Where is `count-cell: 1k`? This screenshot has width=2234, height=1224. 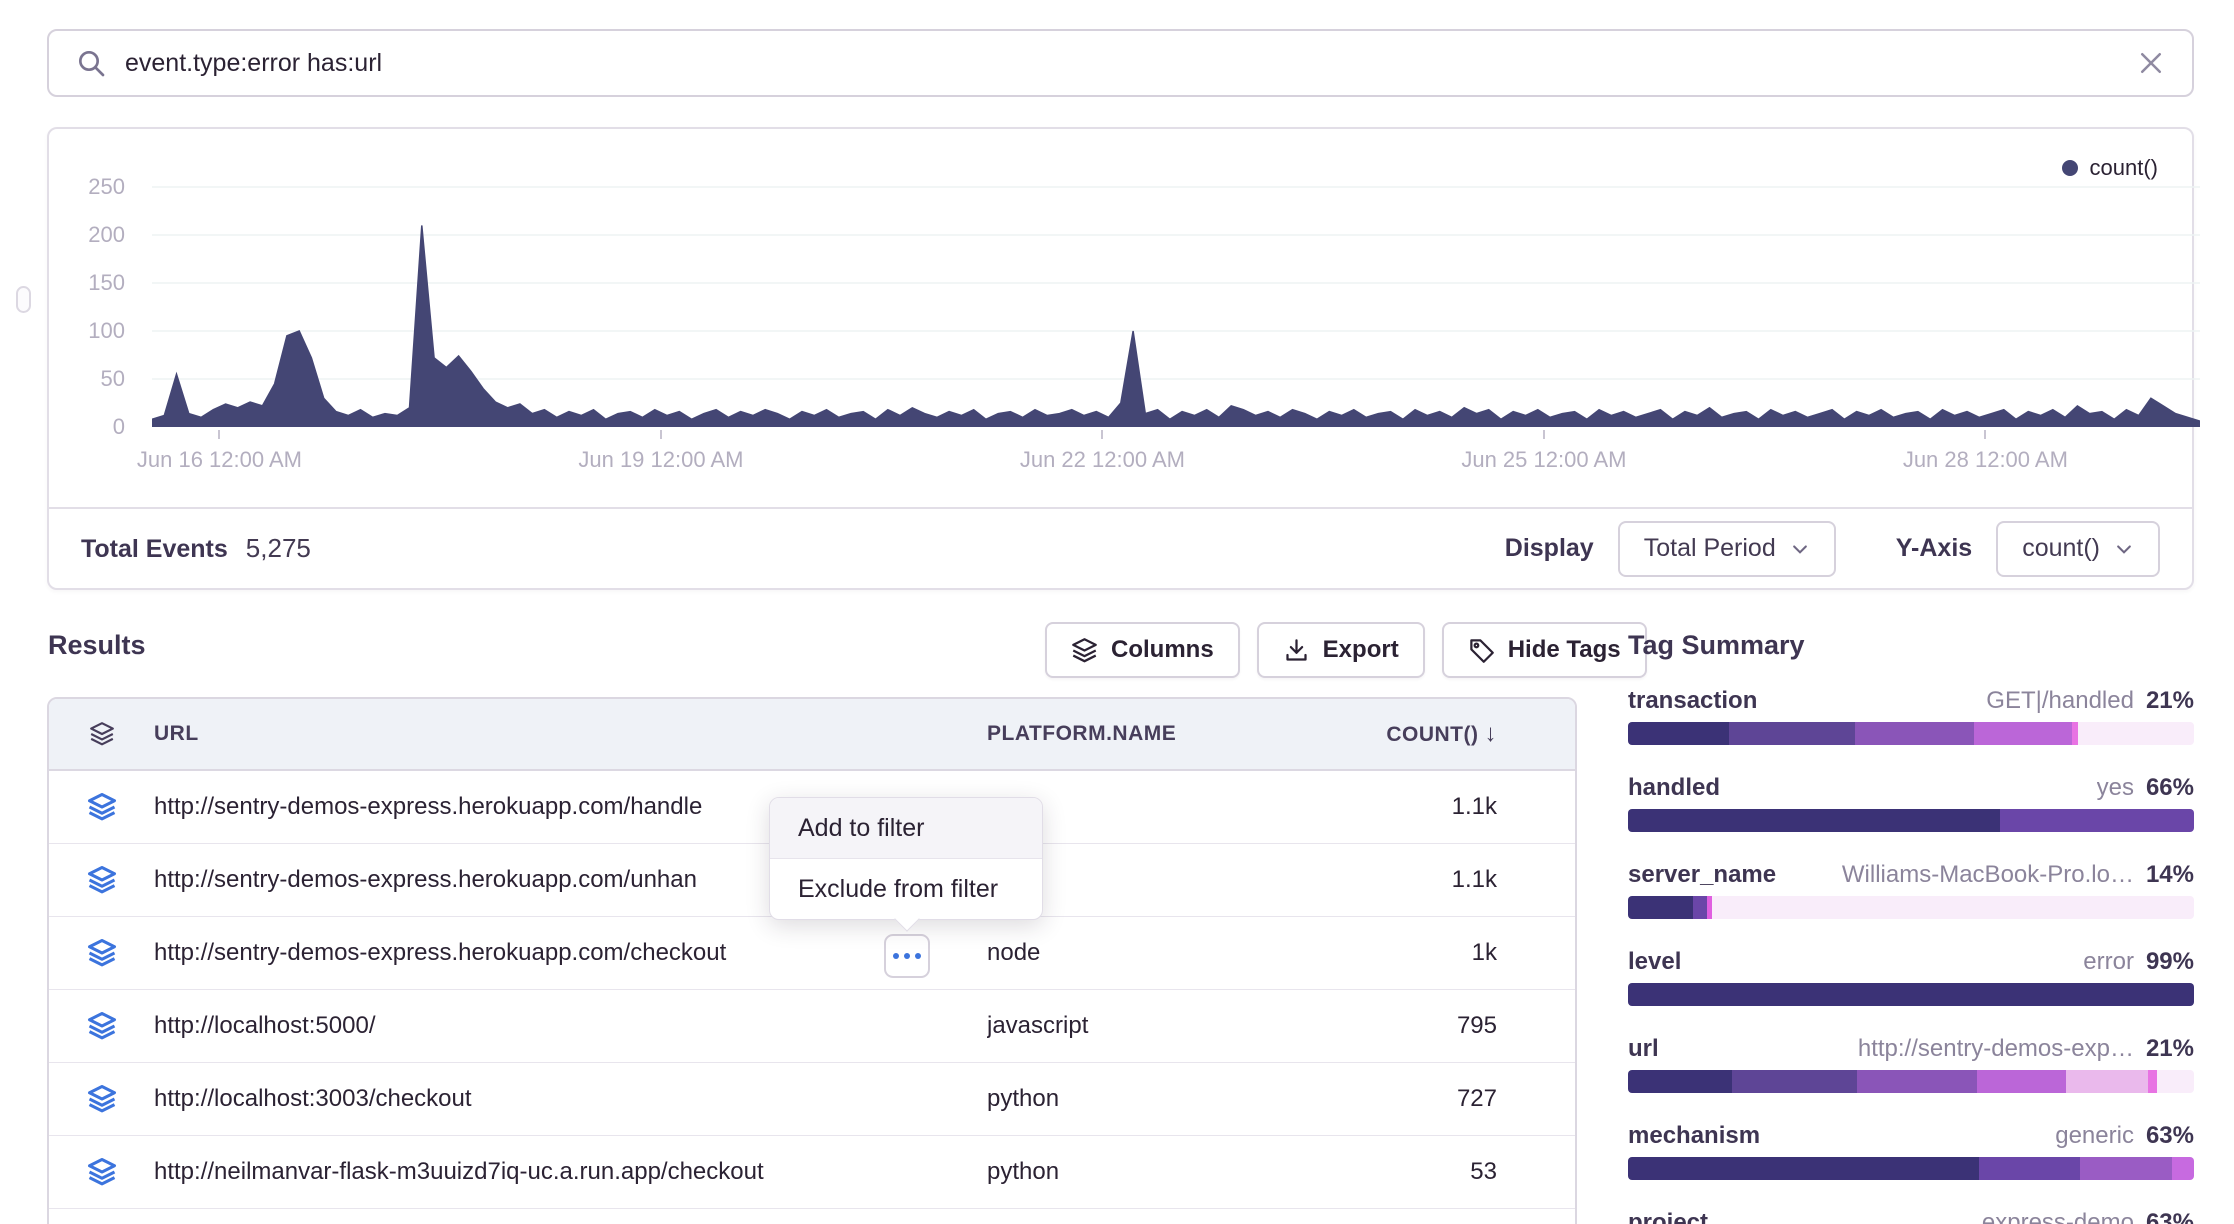
count-cell: 1k is located at coordinates (1484, 952).